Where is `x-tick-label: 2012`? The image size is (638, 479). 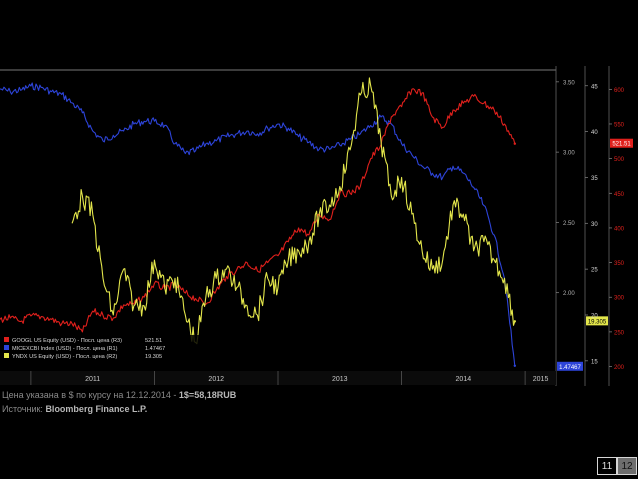 x-tick-label: 2012 is located at coordinates (216, 379).